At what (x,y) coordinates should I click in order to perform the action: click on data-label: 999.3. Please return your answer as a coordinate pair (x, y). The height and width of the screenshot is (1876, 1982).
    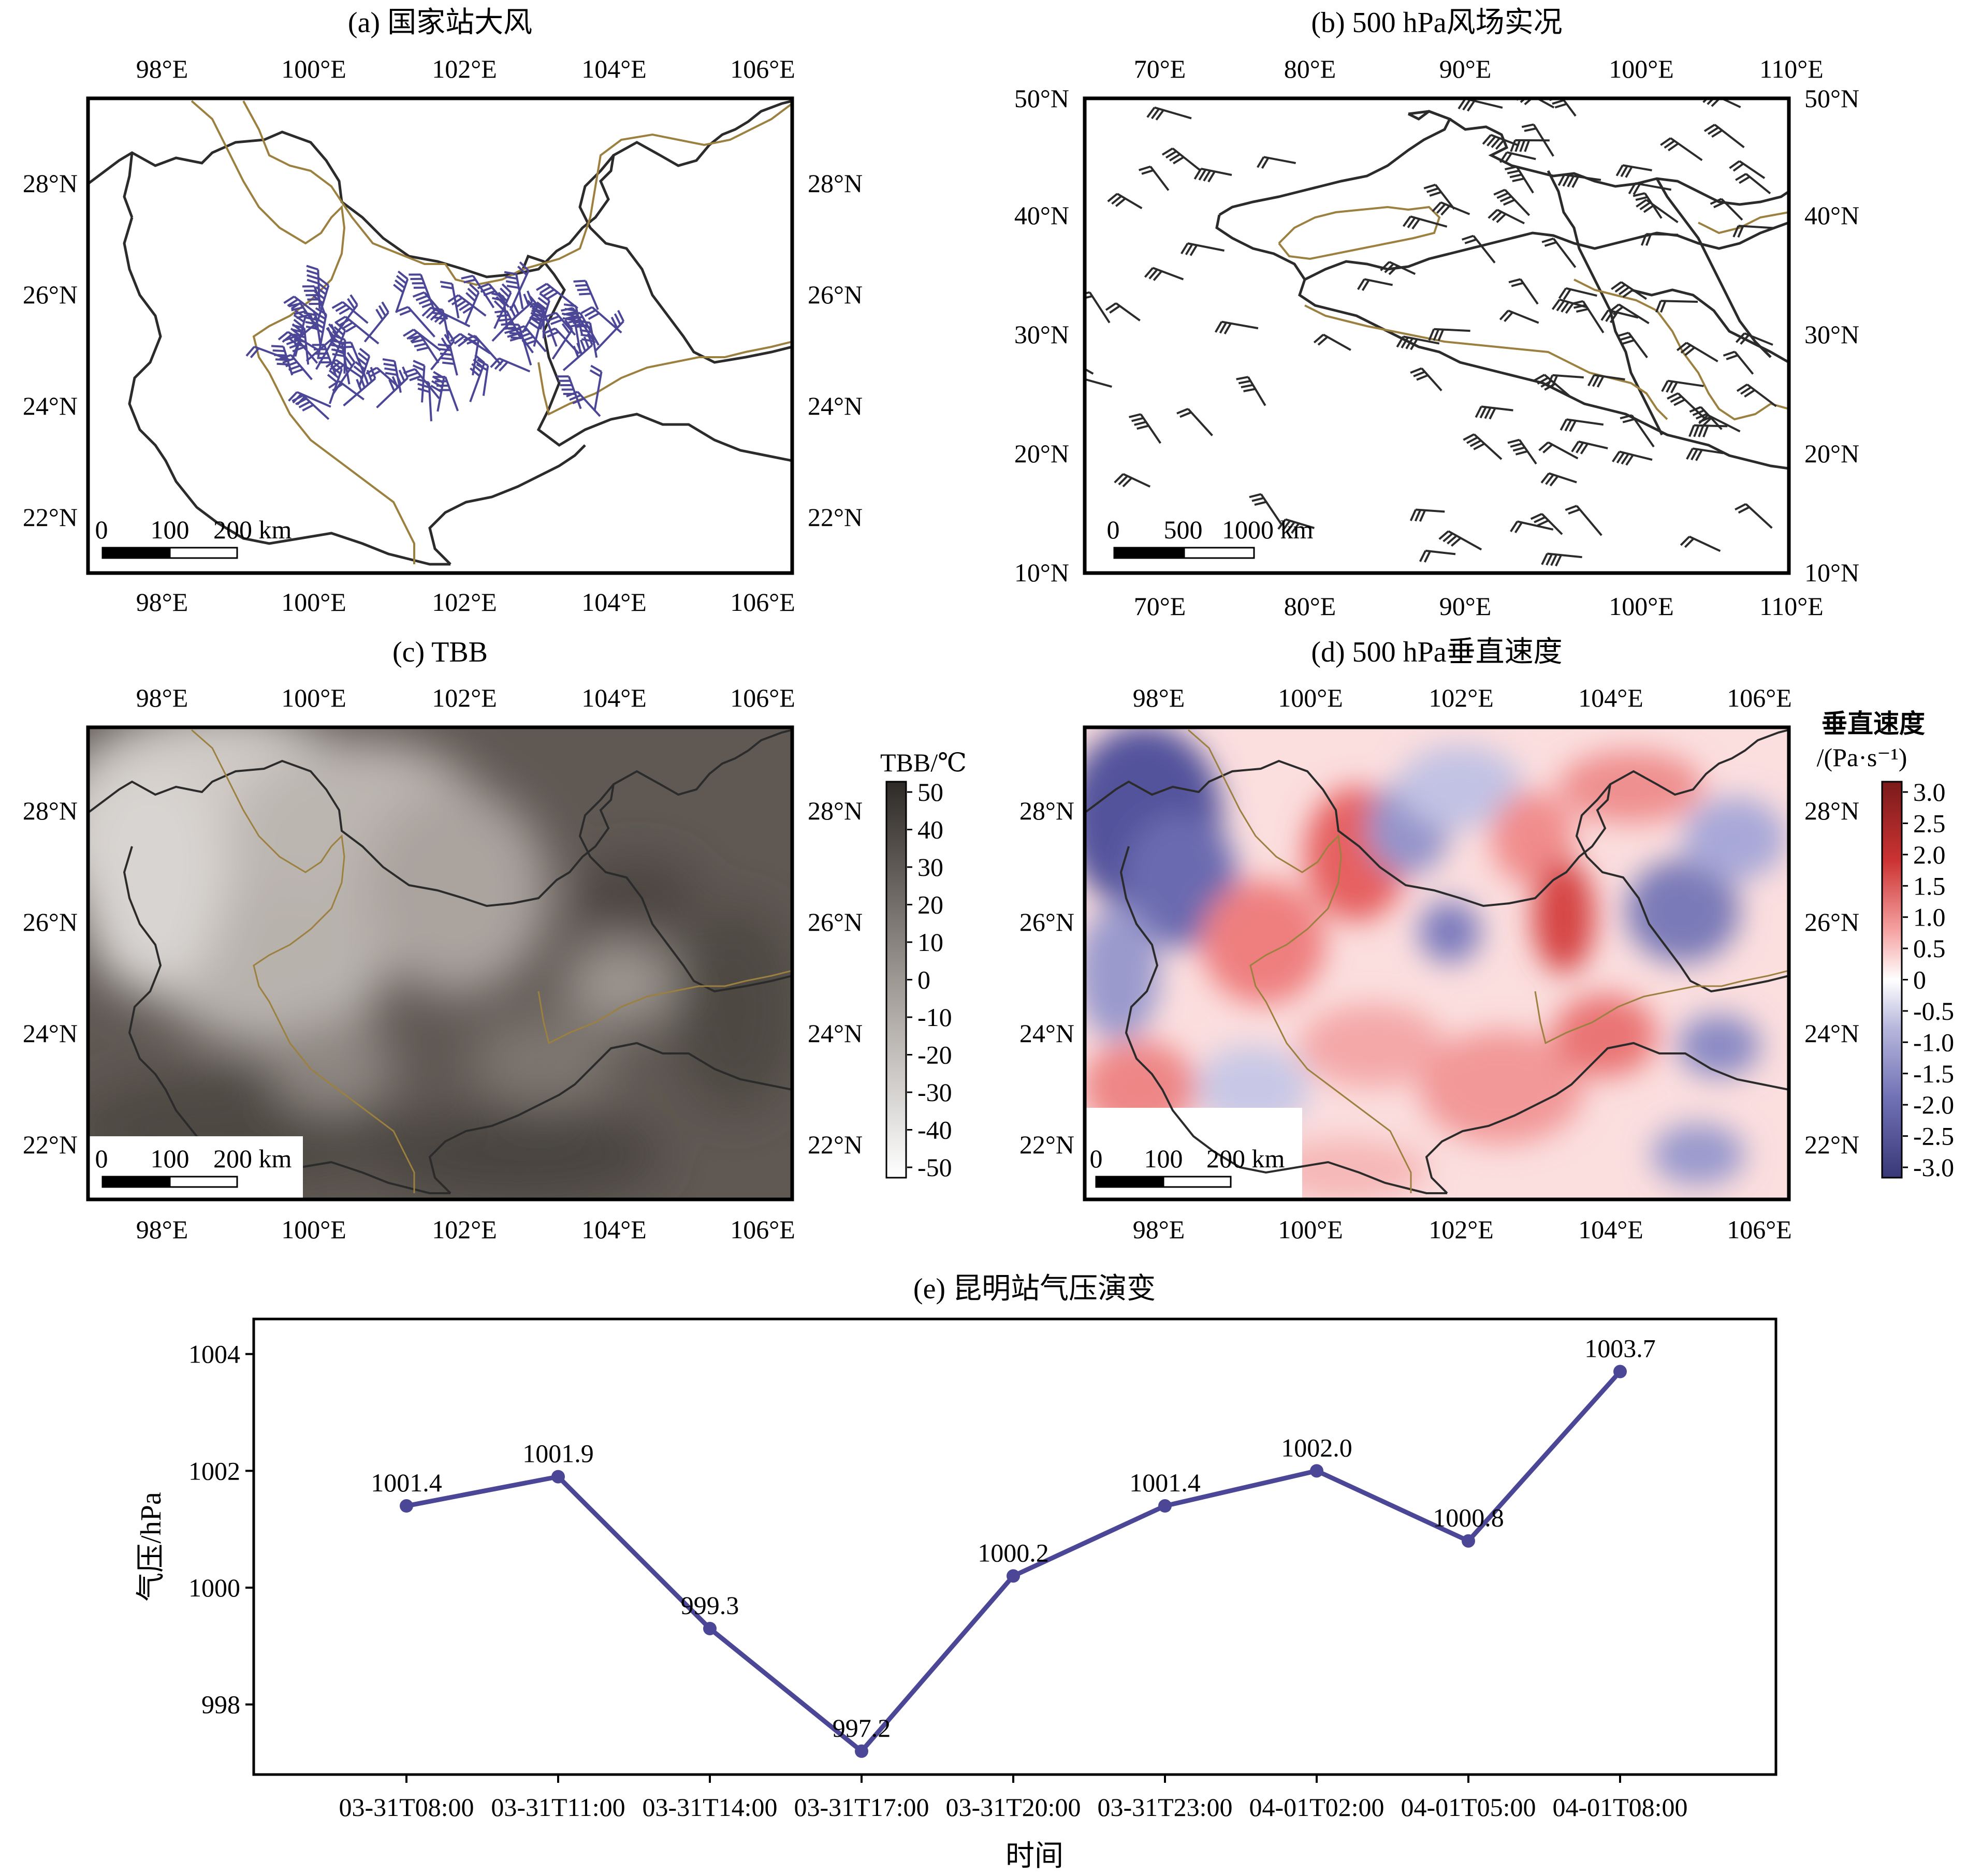
    Looking at the image, I should click on (710, 1605).